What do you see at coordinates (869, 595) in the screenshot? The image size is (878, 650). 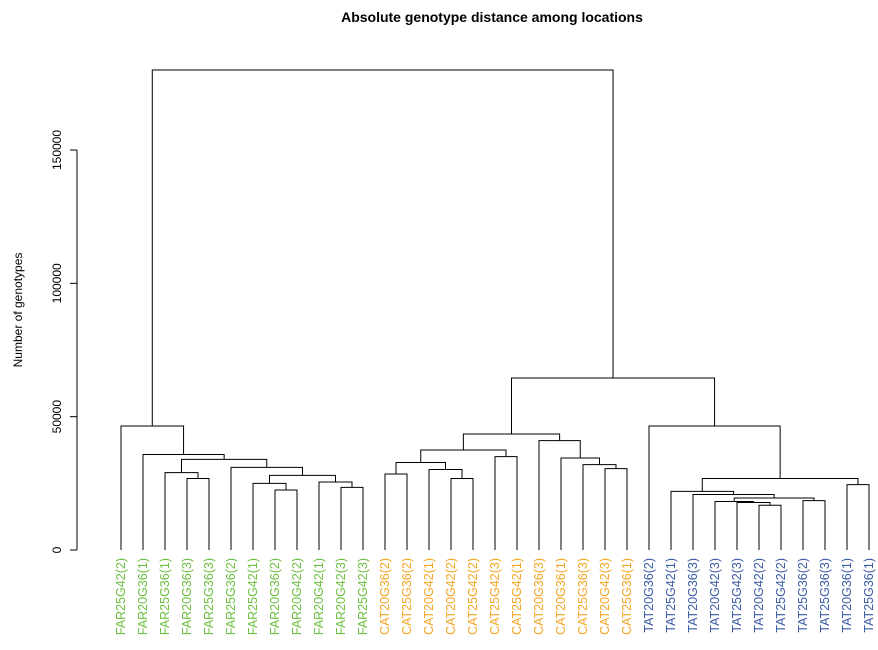 I see `leaf-label: TAT25G36(1)` at bounding box center [869, 595].